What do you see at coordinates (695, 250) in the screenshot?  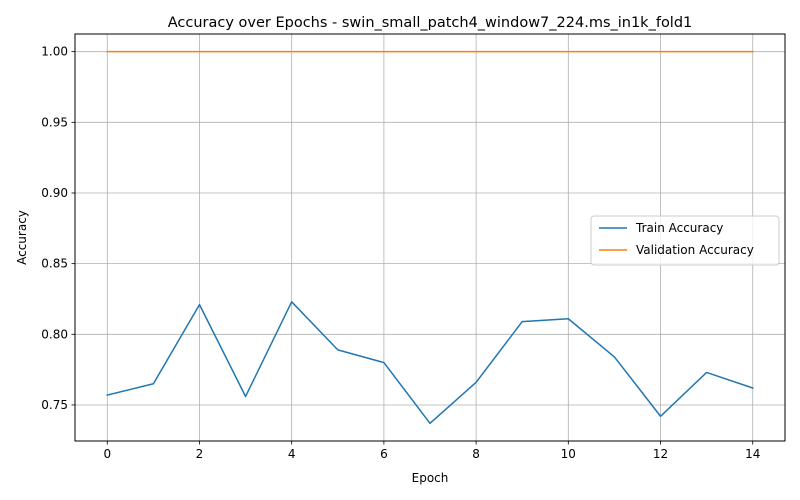 I see `legend-label-validation: Validation Accuracy` at bounding box center [695, 250].